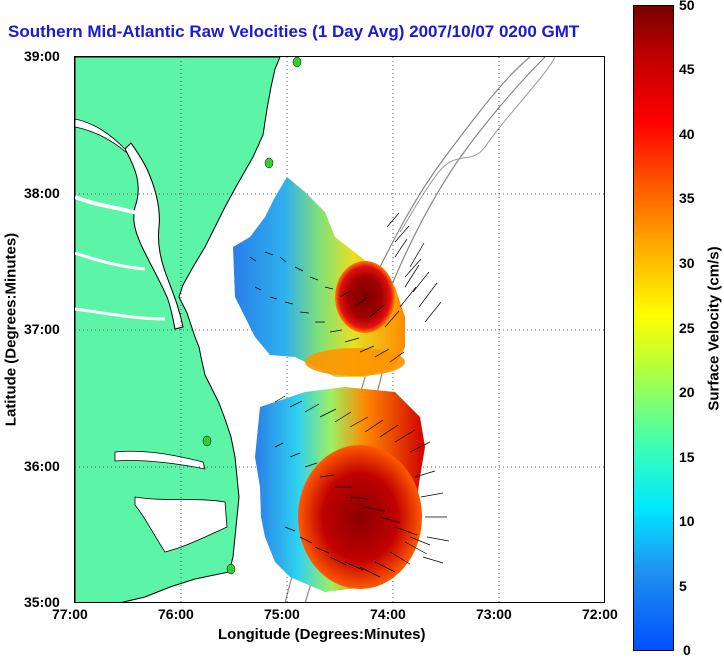 The height and width of the screenshot is (659, 724). I want to click on colorbar-tick: 20, so click(687, 392).